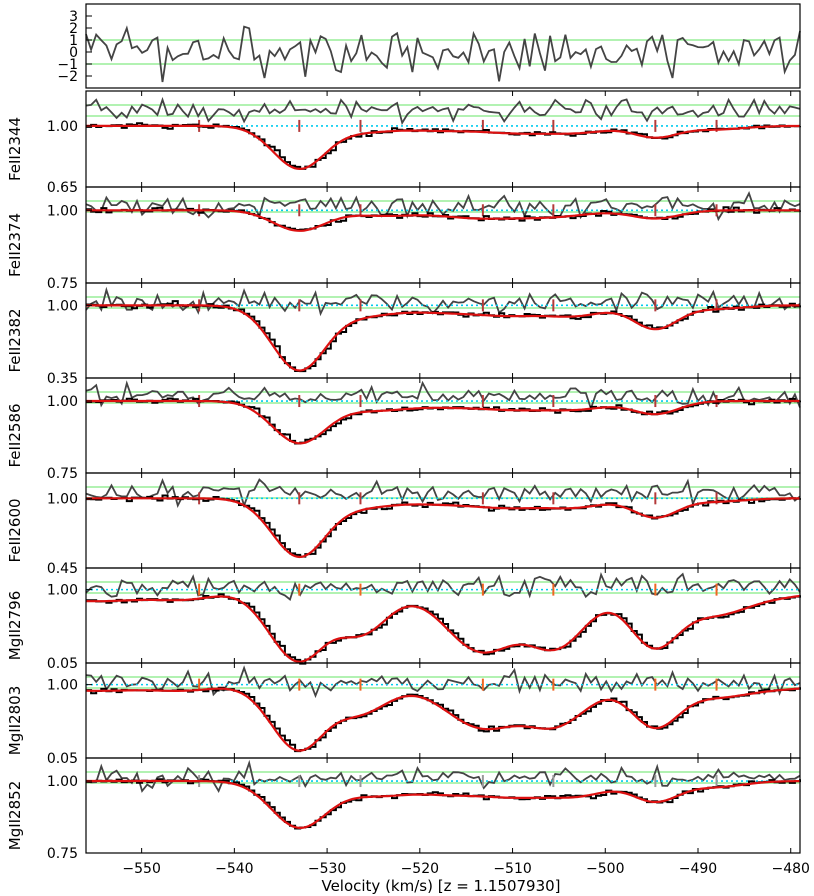  What do you see at coordinates (698, 869) in the screenshot?
I see `x-tick-label: −490` at bounding box center [698, 869].